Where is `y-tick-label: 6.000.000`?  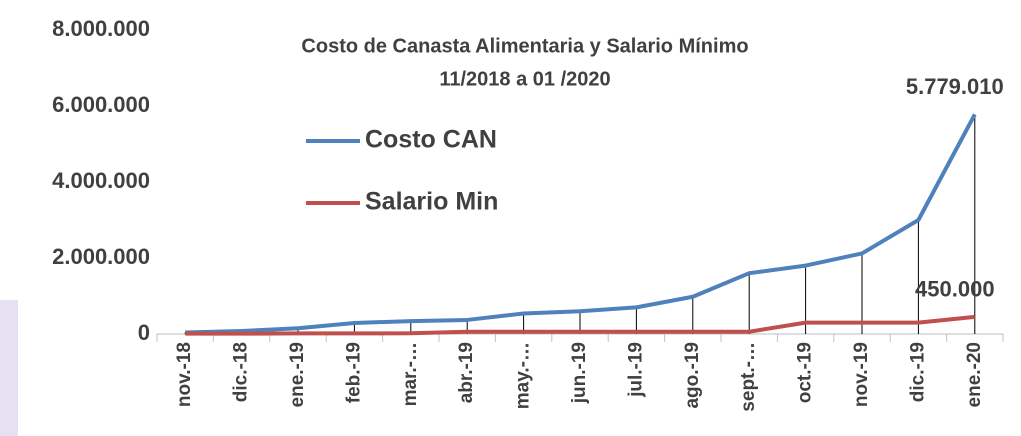 y-tick-label: 6.000.000 is located at coordinates (101, 104).